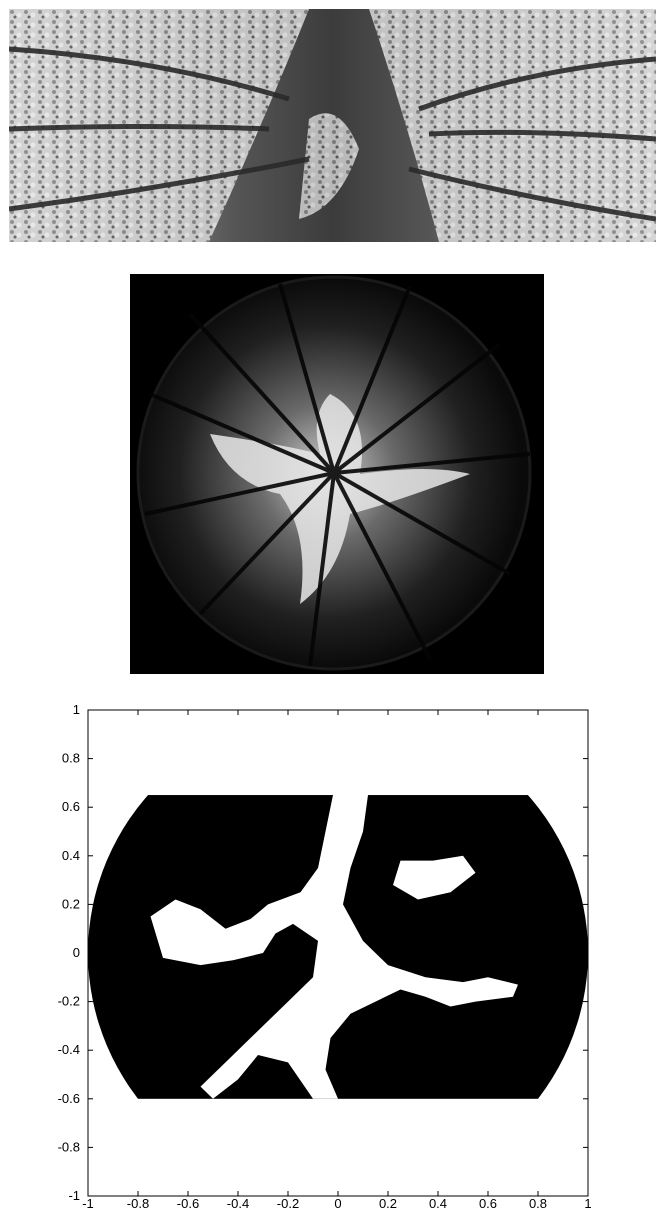 The width and height of the screenshot is (664, 1208). What do you see at coordinates (74, 1195) in the screenshot?
I see `y-tick-label: -1` at bounding box center [74, 1195].